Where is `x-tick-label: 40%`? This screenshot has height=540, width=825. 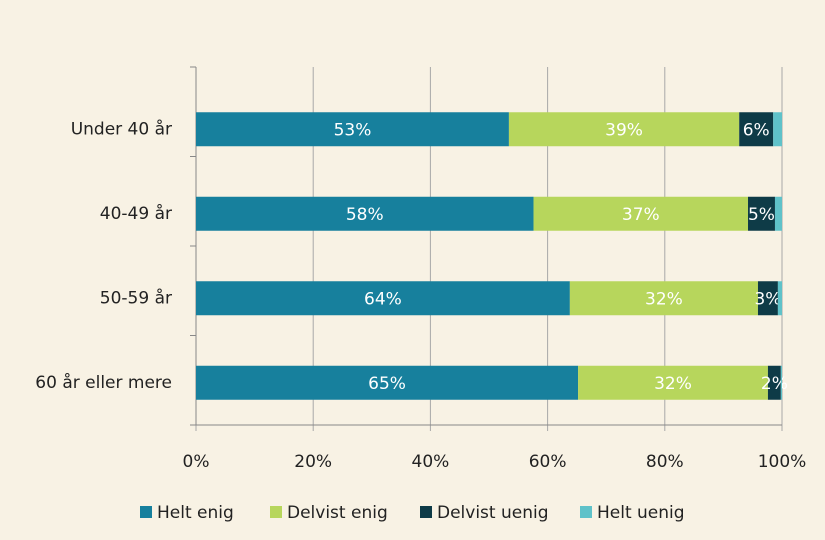 x-tick-label: 40% is located at coordinates (431, 462).